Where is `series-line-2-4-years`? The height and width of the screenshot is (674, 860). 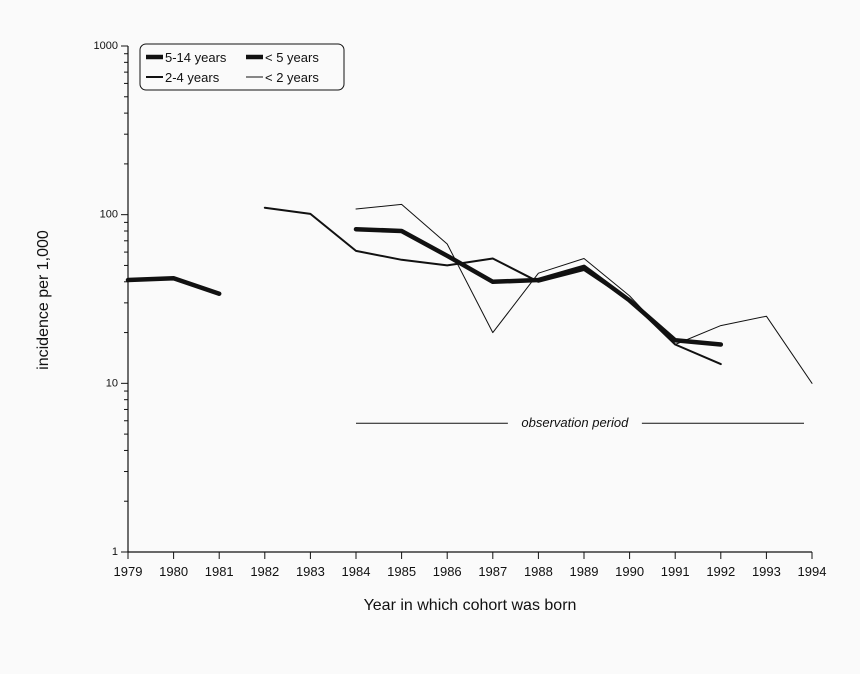
series-line-2-4-years is located at coordinates (492, 286).